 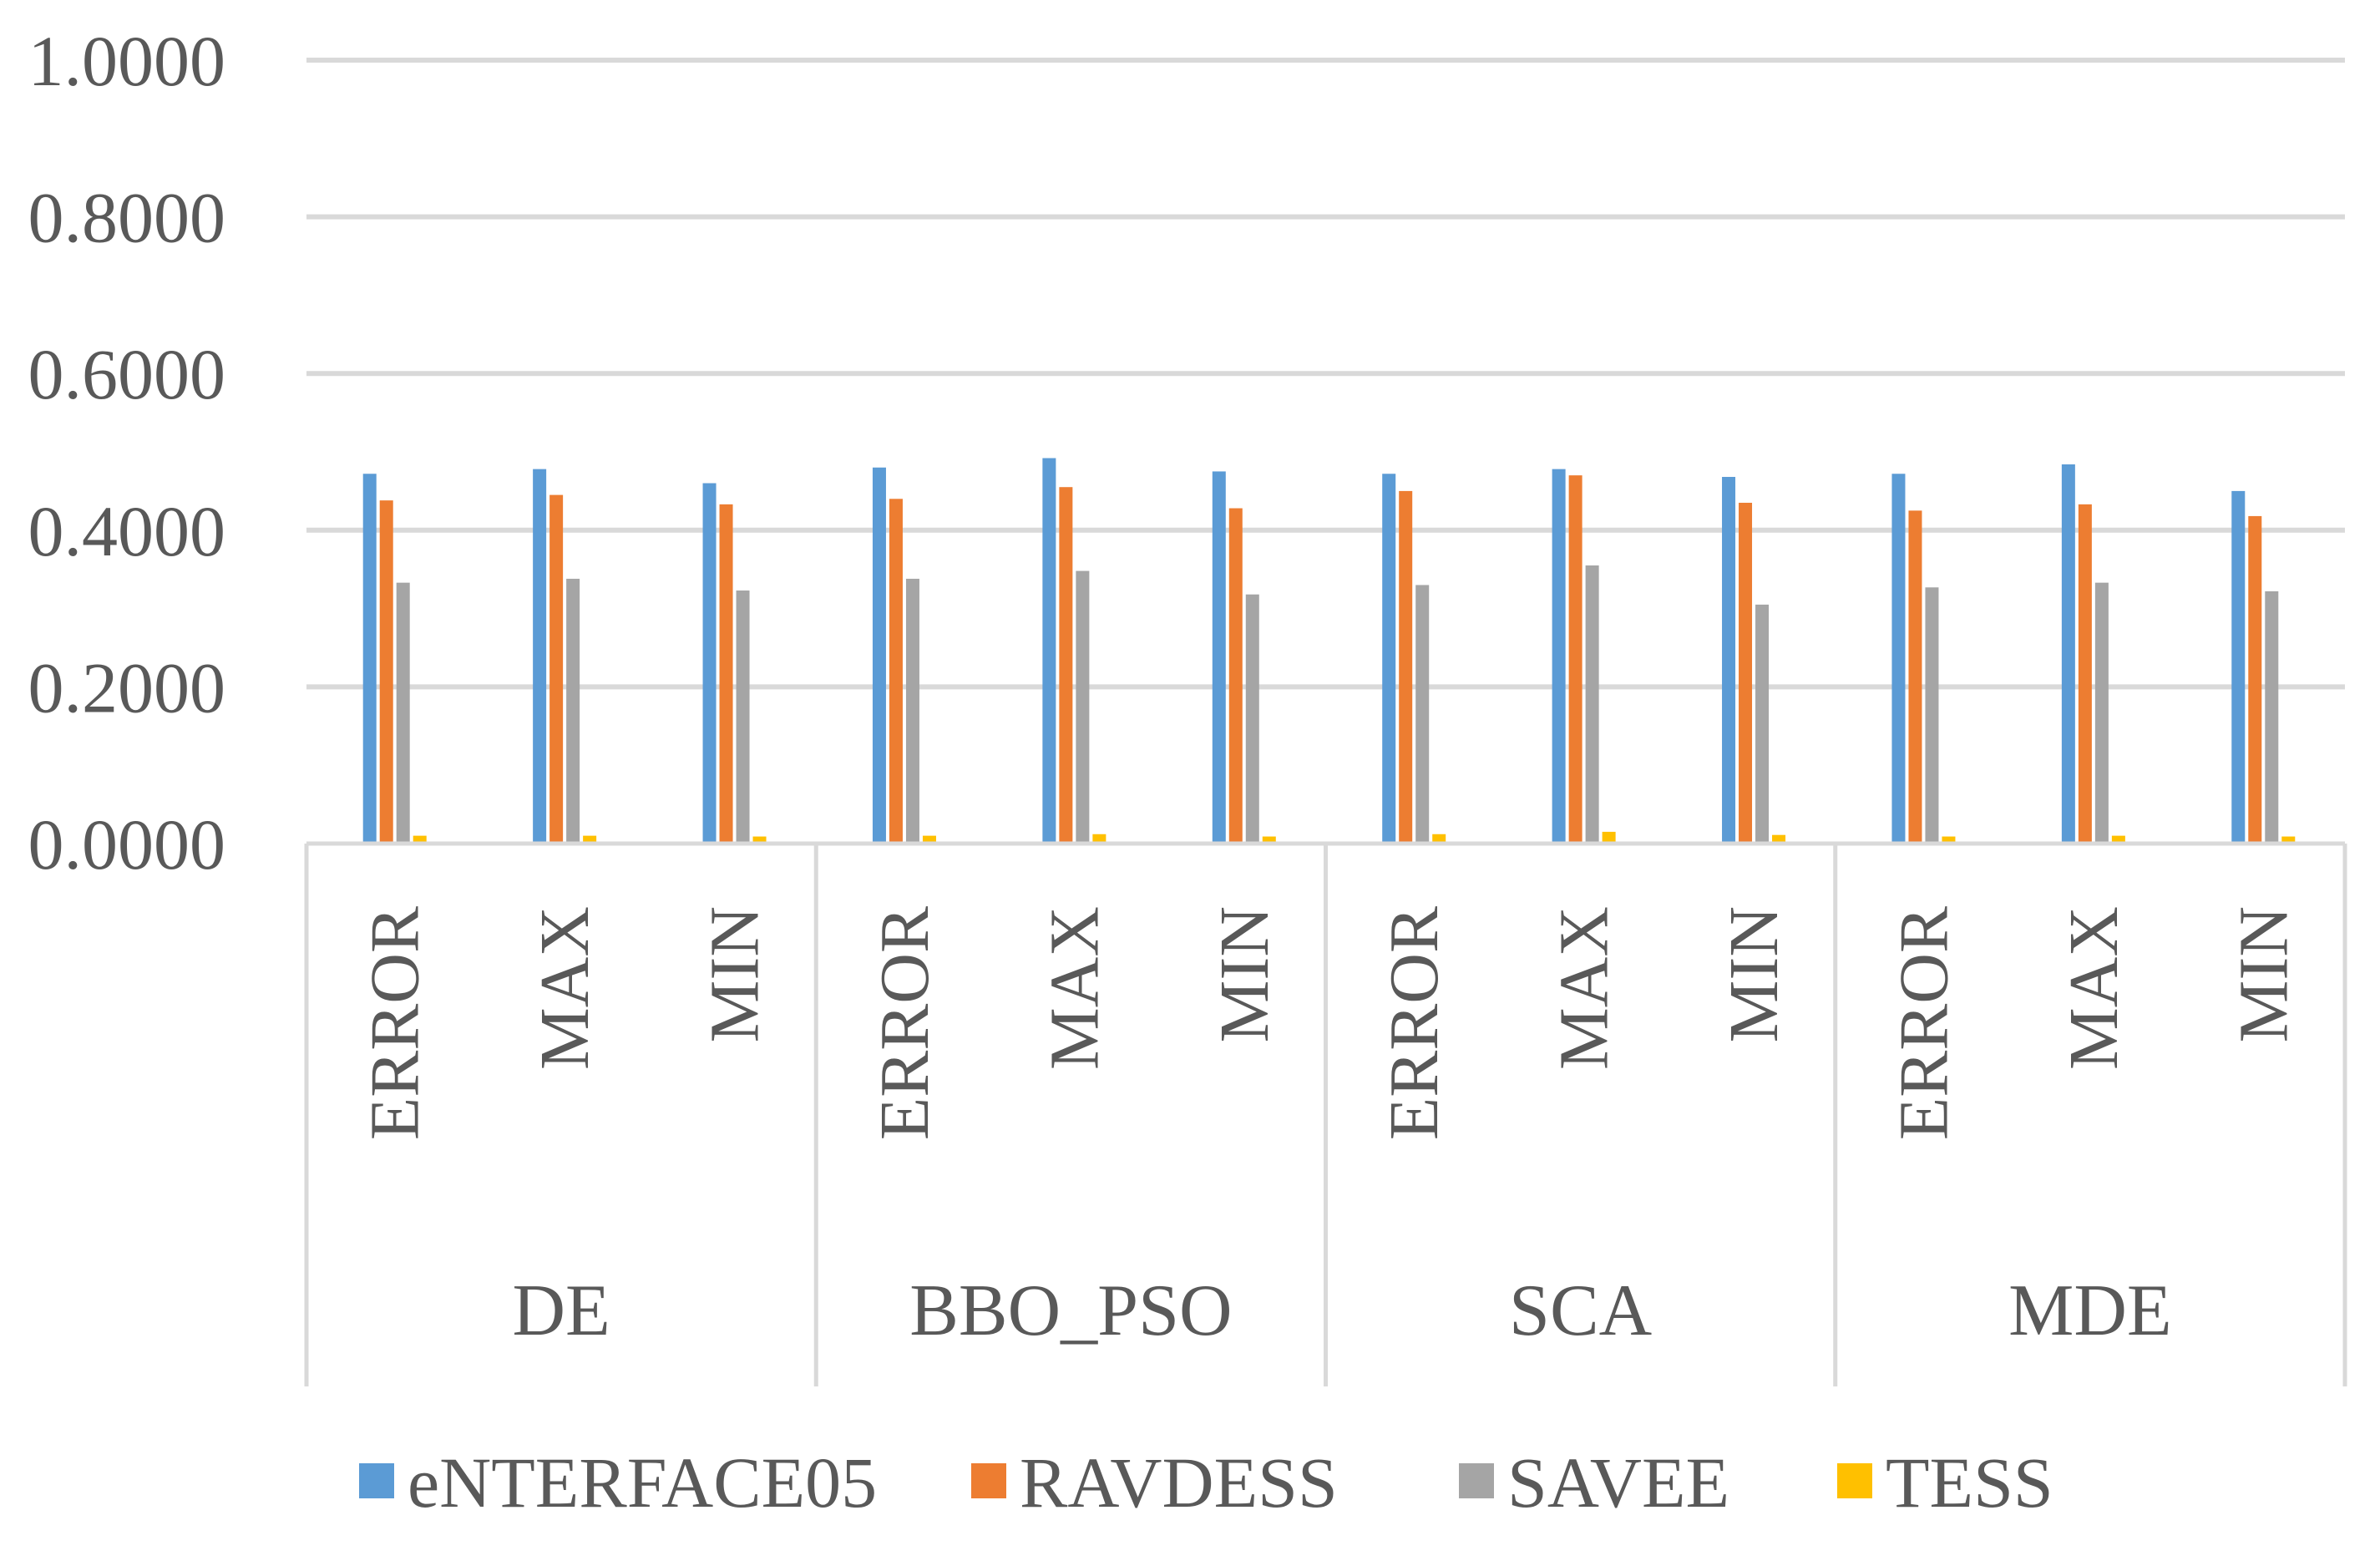 I want to click on legend: eNTERFACE05 RAVDESS SAVEE TESS, so click(x=1206, y=1482).